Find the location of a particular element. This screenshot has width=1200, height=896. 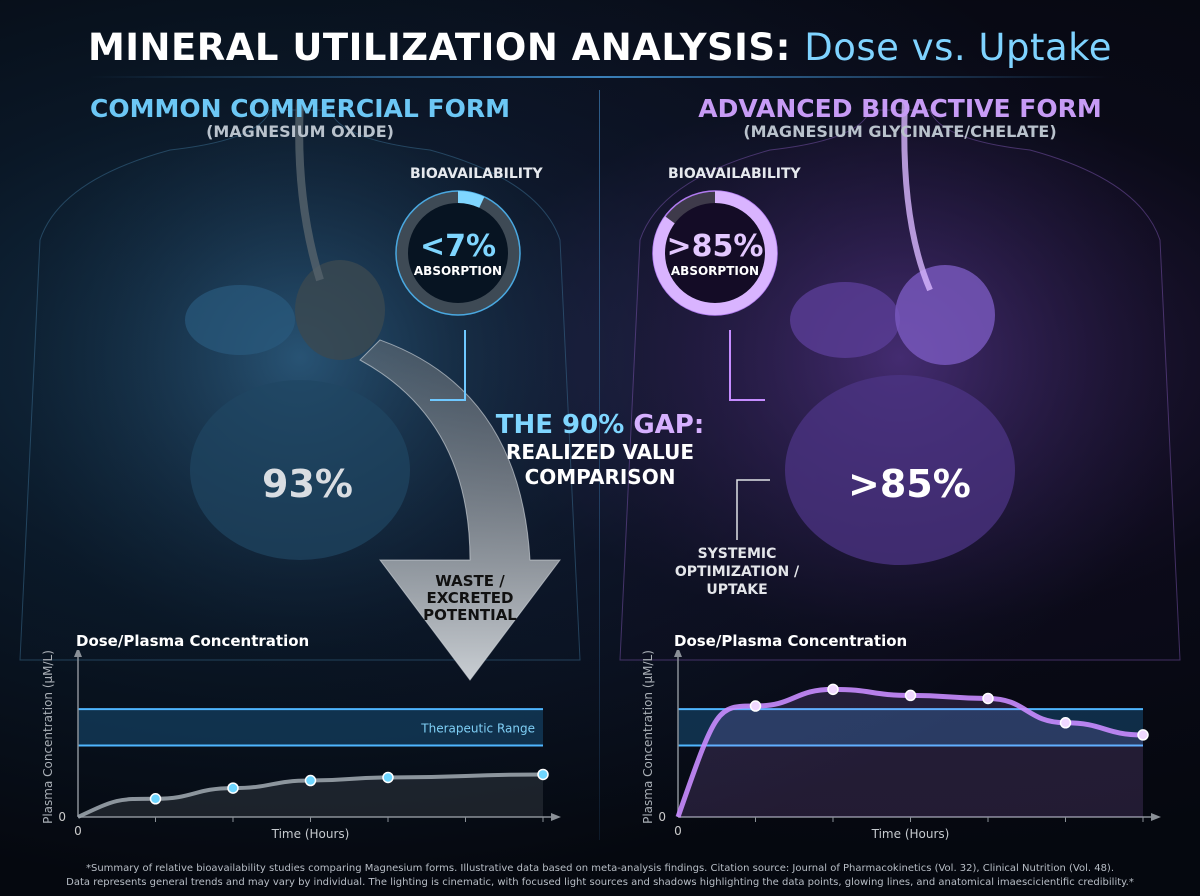

systemic-label: SYSTEMIC OPTIMIZATION / UPTAKE is located at coordinates (737, 572).